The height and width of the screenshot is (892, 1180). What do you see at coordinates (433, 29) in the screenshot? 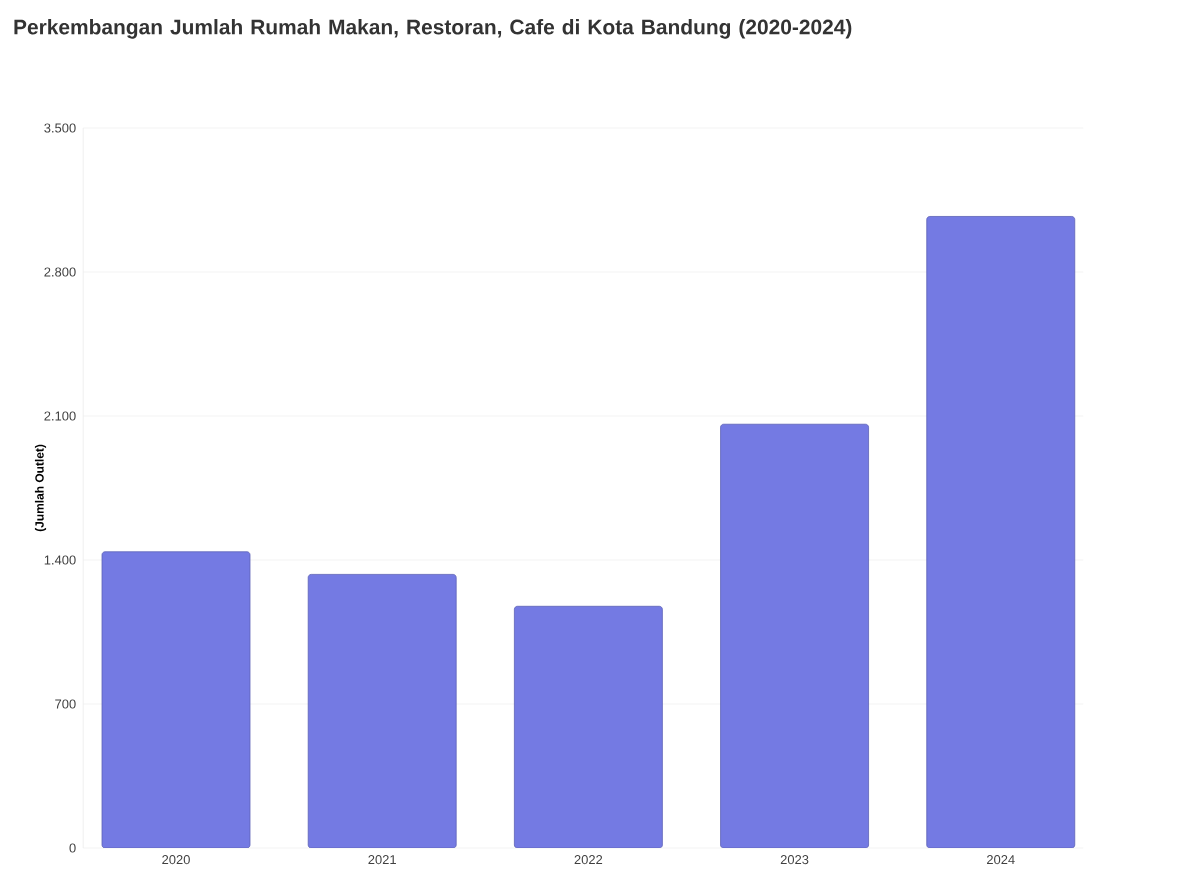
I see `chart-title: Perkembangan Jumlah Rumah Makan, Restoran, Cafe di Kota Bandung (2020-2024)` at bounding box center [433, 29].